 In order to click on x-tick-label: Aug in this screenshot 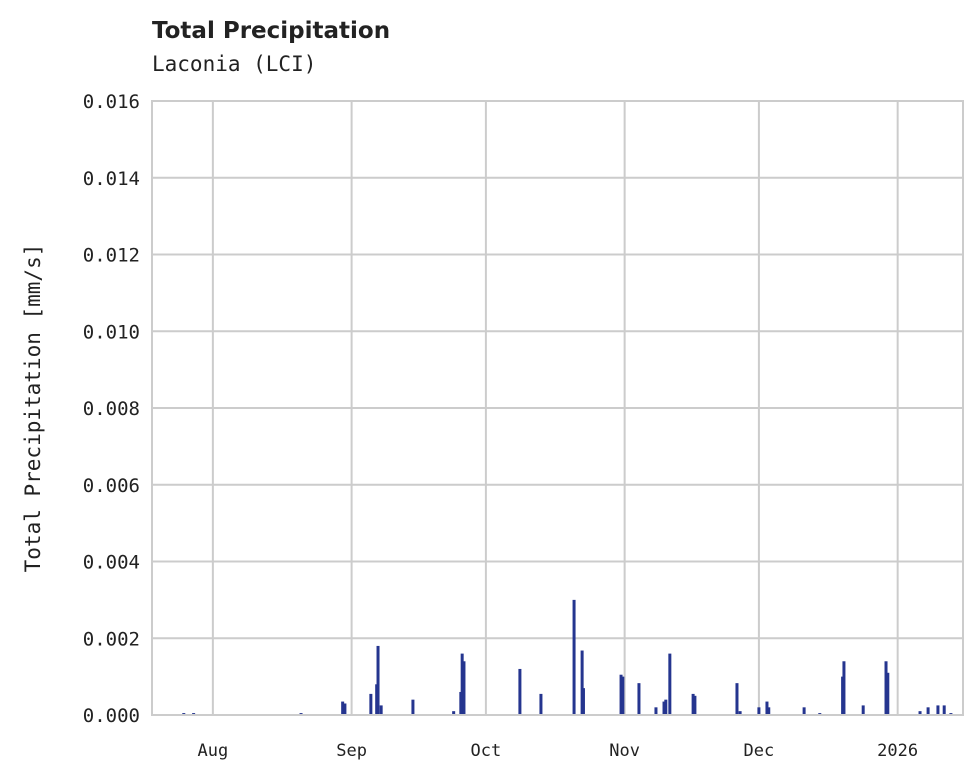, I will do `click(213, 751)`.